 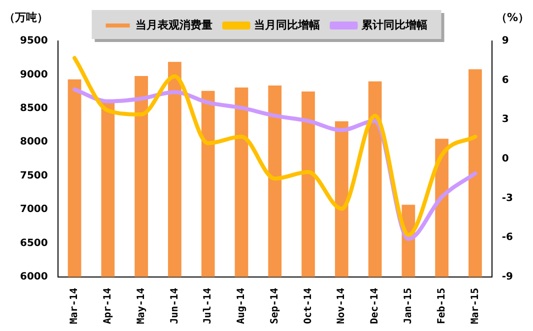 What do you see at coordinates (342, 306) in the screenshot?
I see `x-tick-label: Nov-14` at bounding box center [342, 306].